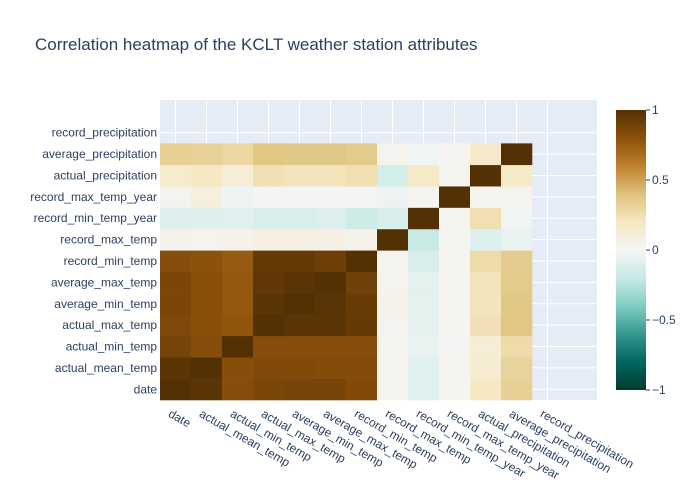 This screenshot has width=700, height=500. Describe the element at coordinates (660, 180) in the screenshot. I see `colorbar-tick-label: 0.5` at that location.